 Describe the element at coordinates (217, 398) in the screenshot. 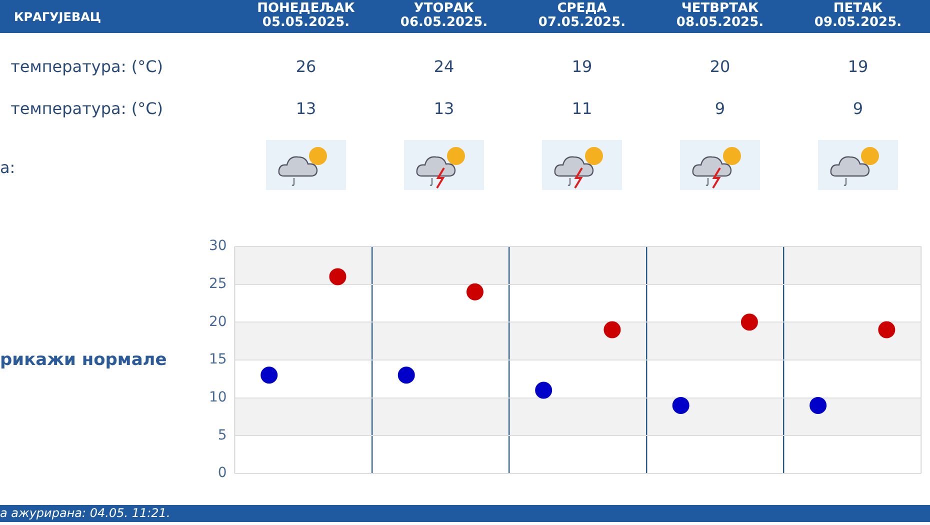

I see `y-tick-label: 10` at that location.